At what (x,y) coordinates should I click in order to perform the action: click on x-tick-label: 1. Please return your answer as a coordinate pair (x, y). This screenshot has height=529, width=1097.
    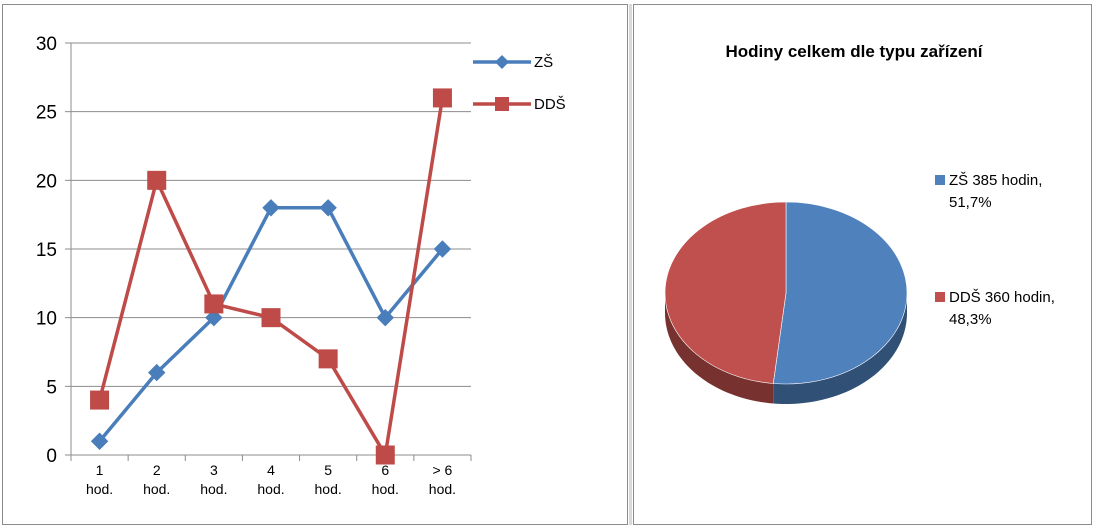
    Looking at the image, I should click on (100, 470).